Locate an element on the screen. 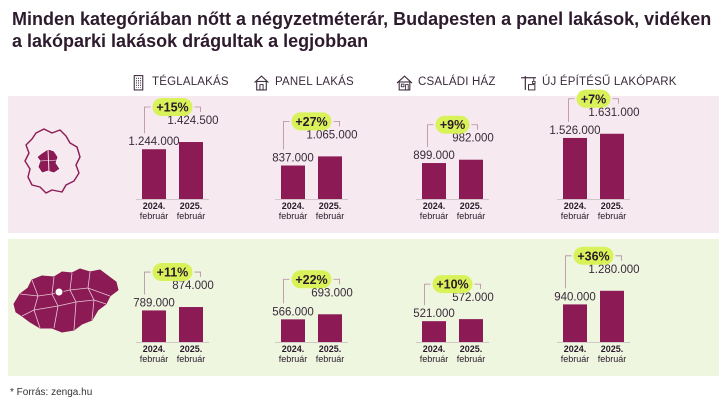 The width and height of the screenshot is (727, 408). change-label: +22% is located at coordinates (311, 280).